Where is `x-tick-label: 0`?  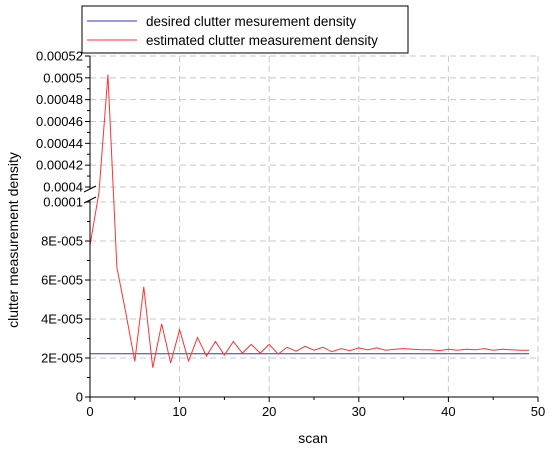 x-tick-label: 0 is located at coordinates (89, 411).